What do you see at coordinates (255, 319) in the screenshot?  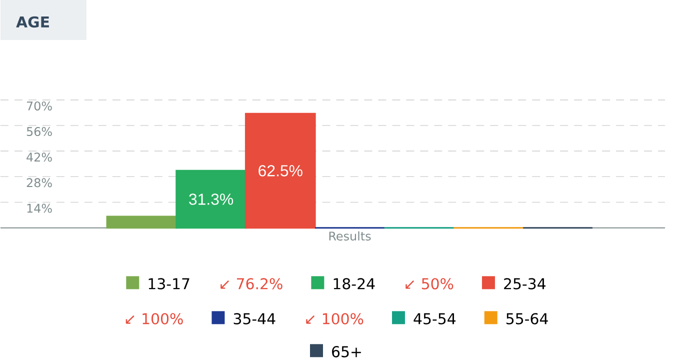 I see `legend-label: 35-44` at bounding box center [255, 319].